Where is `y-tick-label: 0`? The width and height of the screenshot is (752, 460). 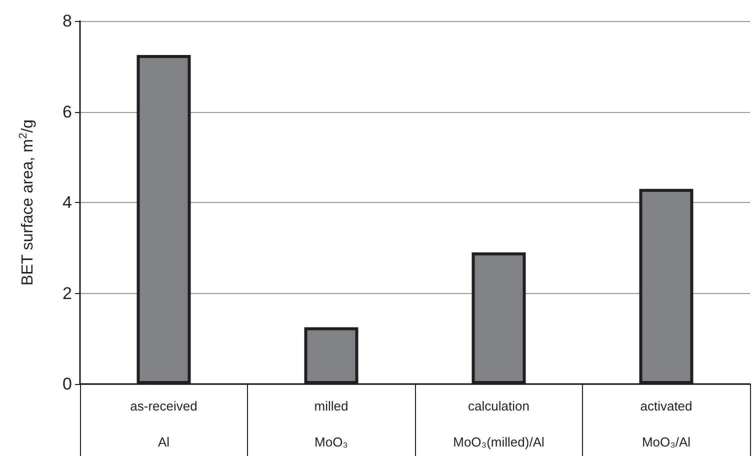 y-tick-label: 0 is located at coordinates (67, 384).